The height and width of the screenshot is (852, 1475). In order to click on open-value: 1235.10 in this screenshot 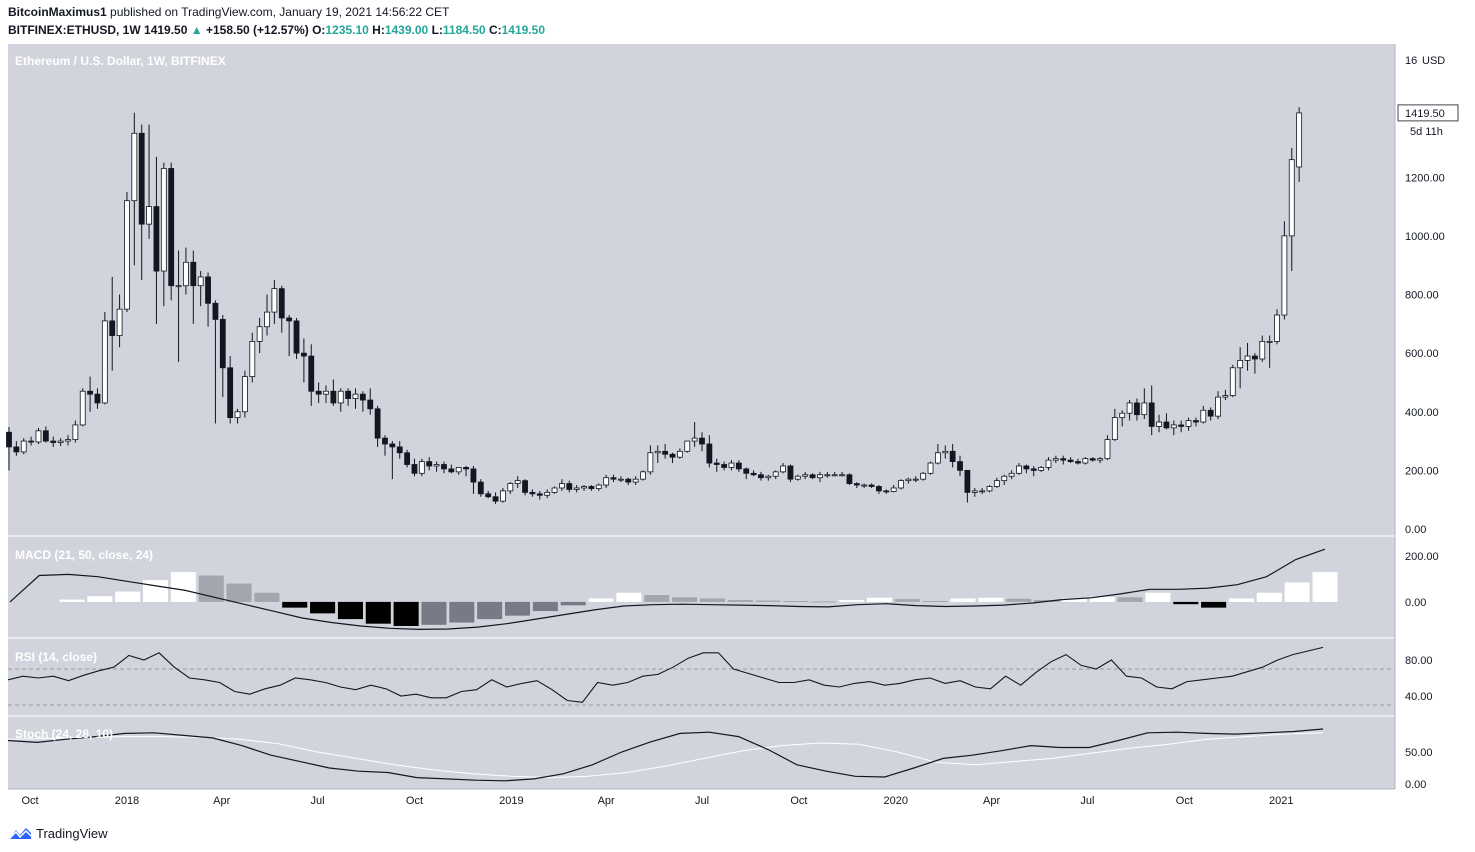, I will do `click(347, 30)`.